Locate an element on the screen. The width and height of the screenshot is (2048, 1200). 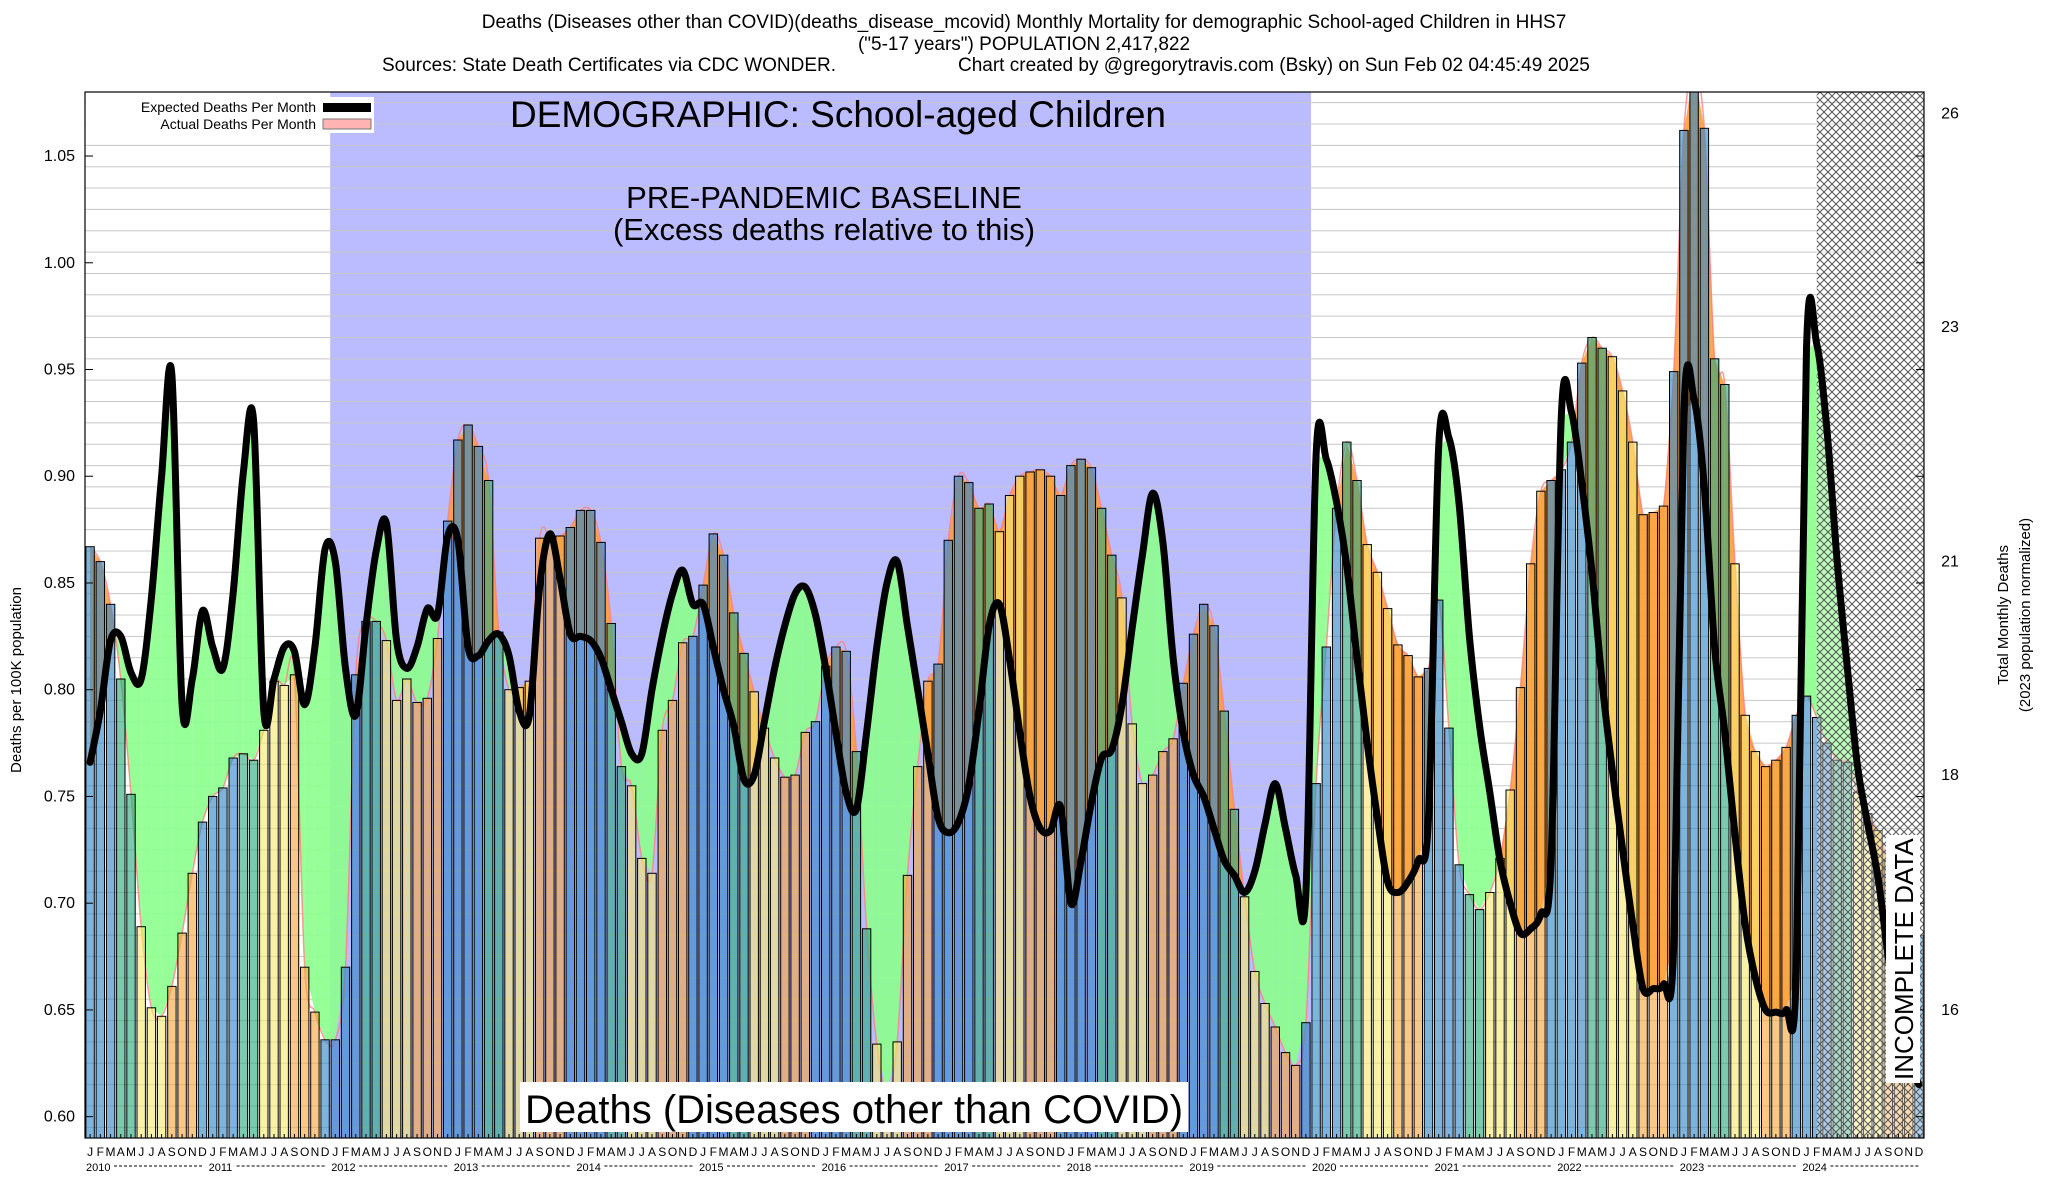
legend-label-actual: Actual Deaths Per Month is located at coordinates (238, 124).